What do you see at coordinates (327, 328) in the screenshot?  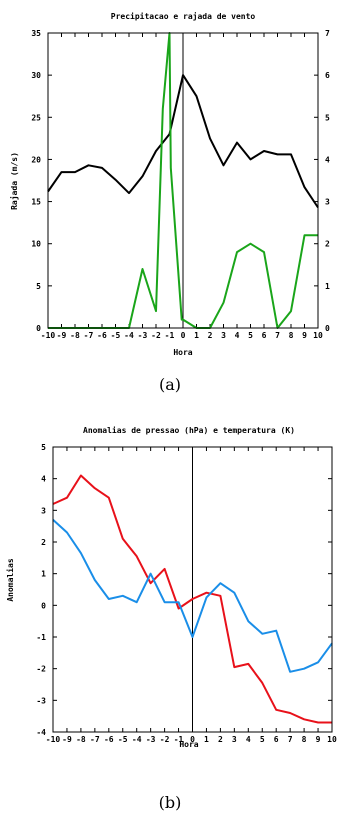 I see `y2-tick-label: 0` at bounding box center [327, 328].